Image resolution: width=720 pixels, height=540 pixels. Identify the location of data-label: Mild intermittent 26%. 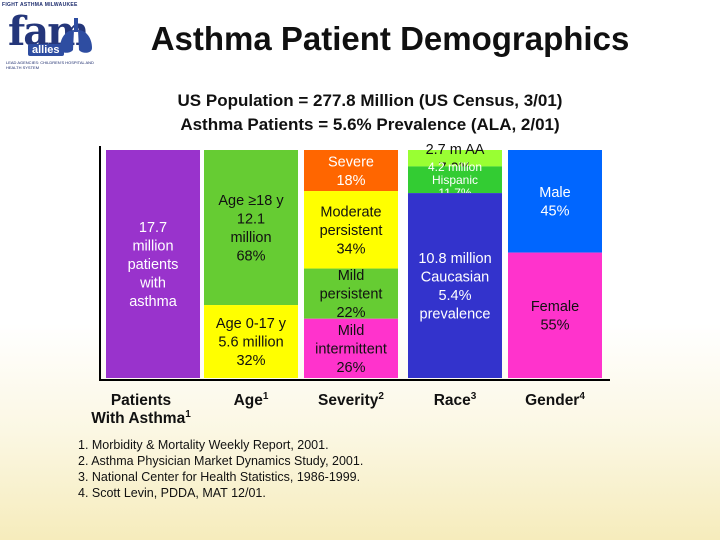
(351, 349).